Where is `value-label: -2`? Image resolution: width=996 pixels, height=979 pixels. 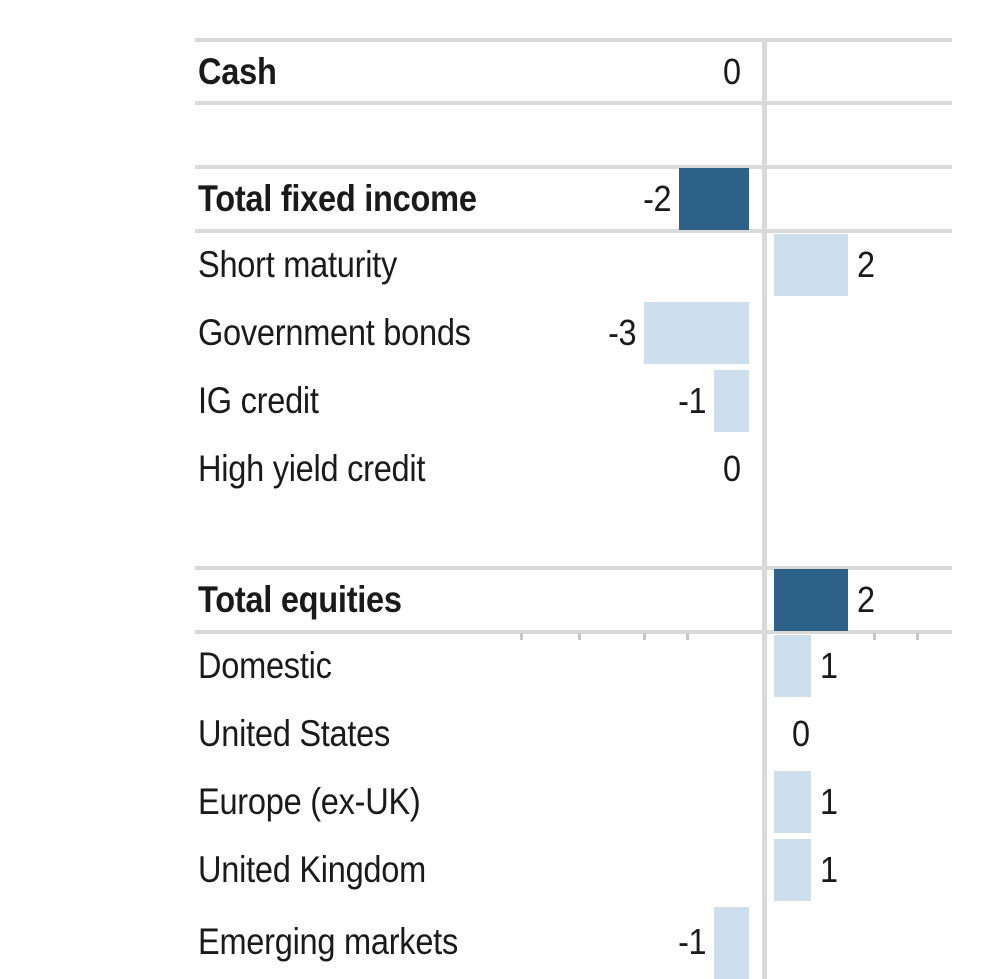
value-label: -2 is located at coordinates (657, 198).